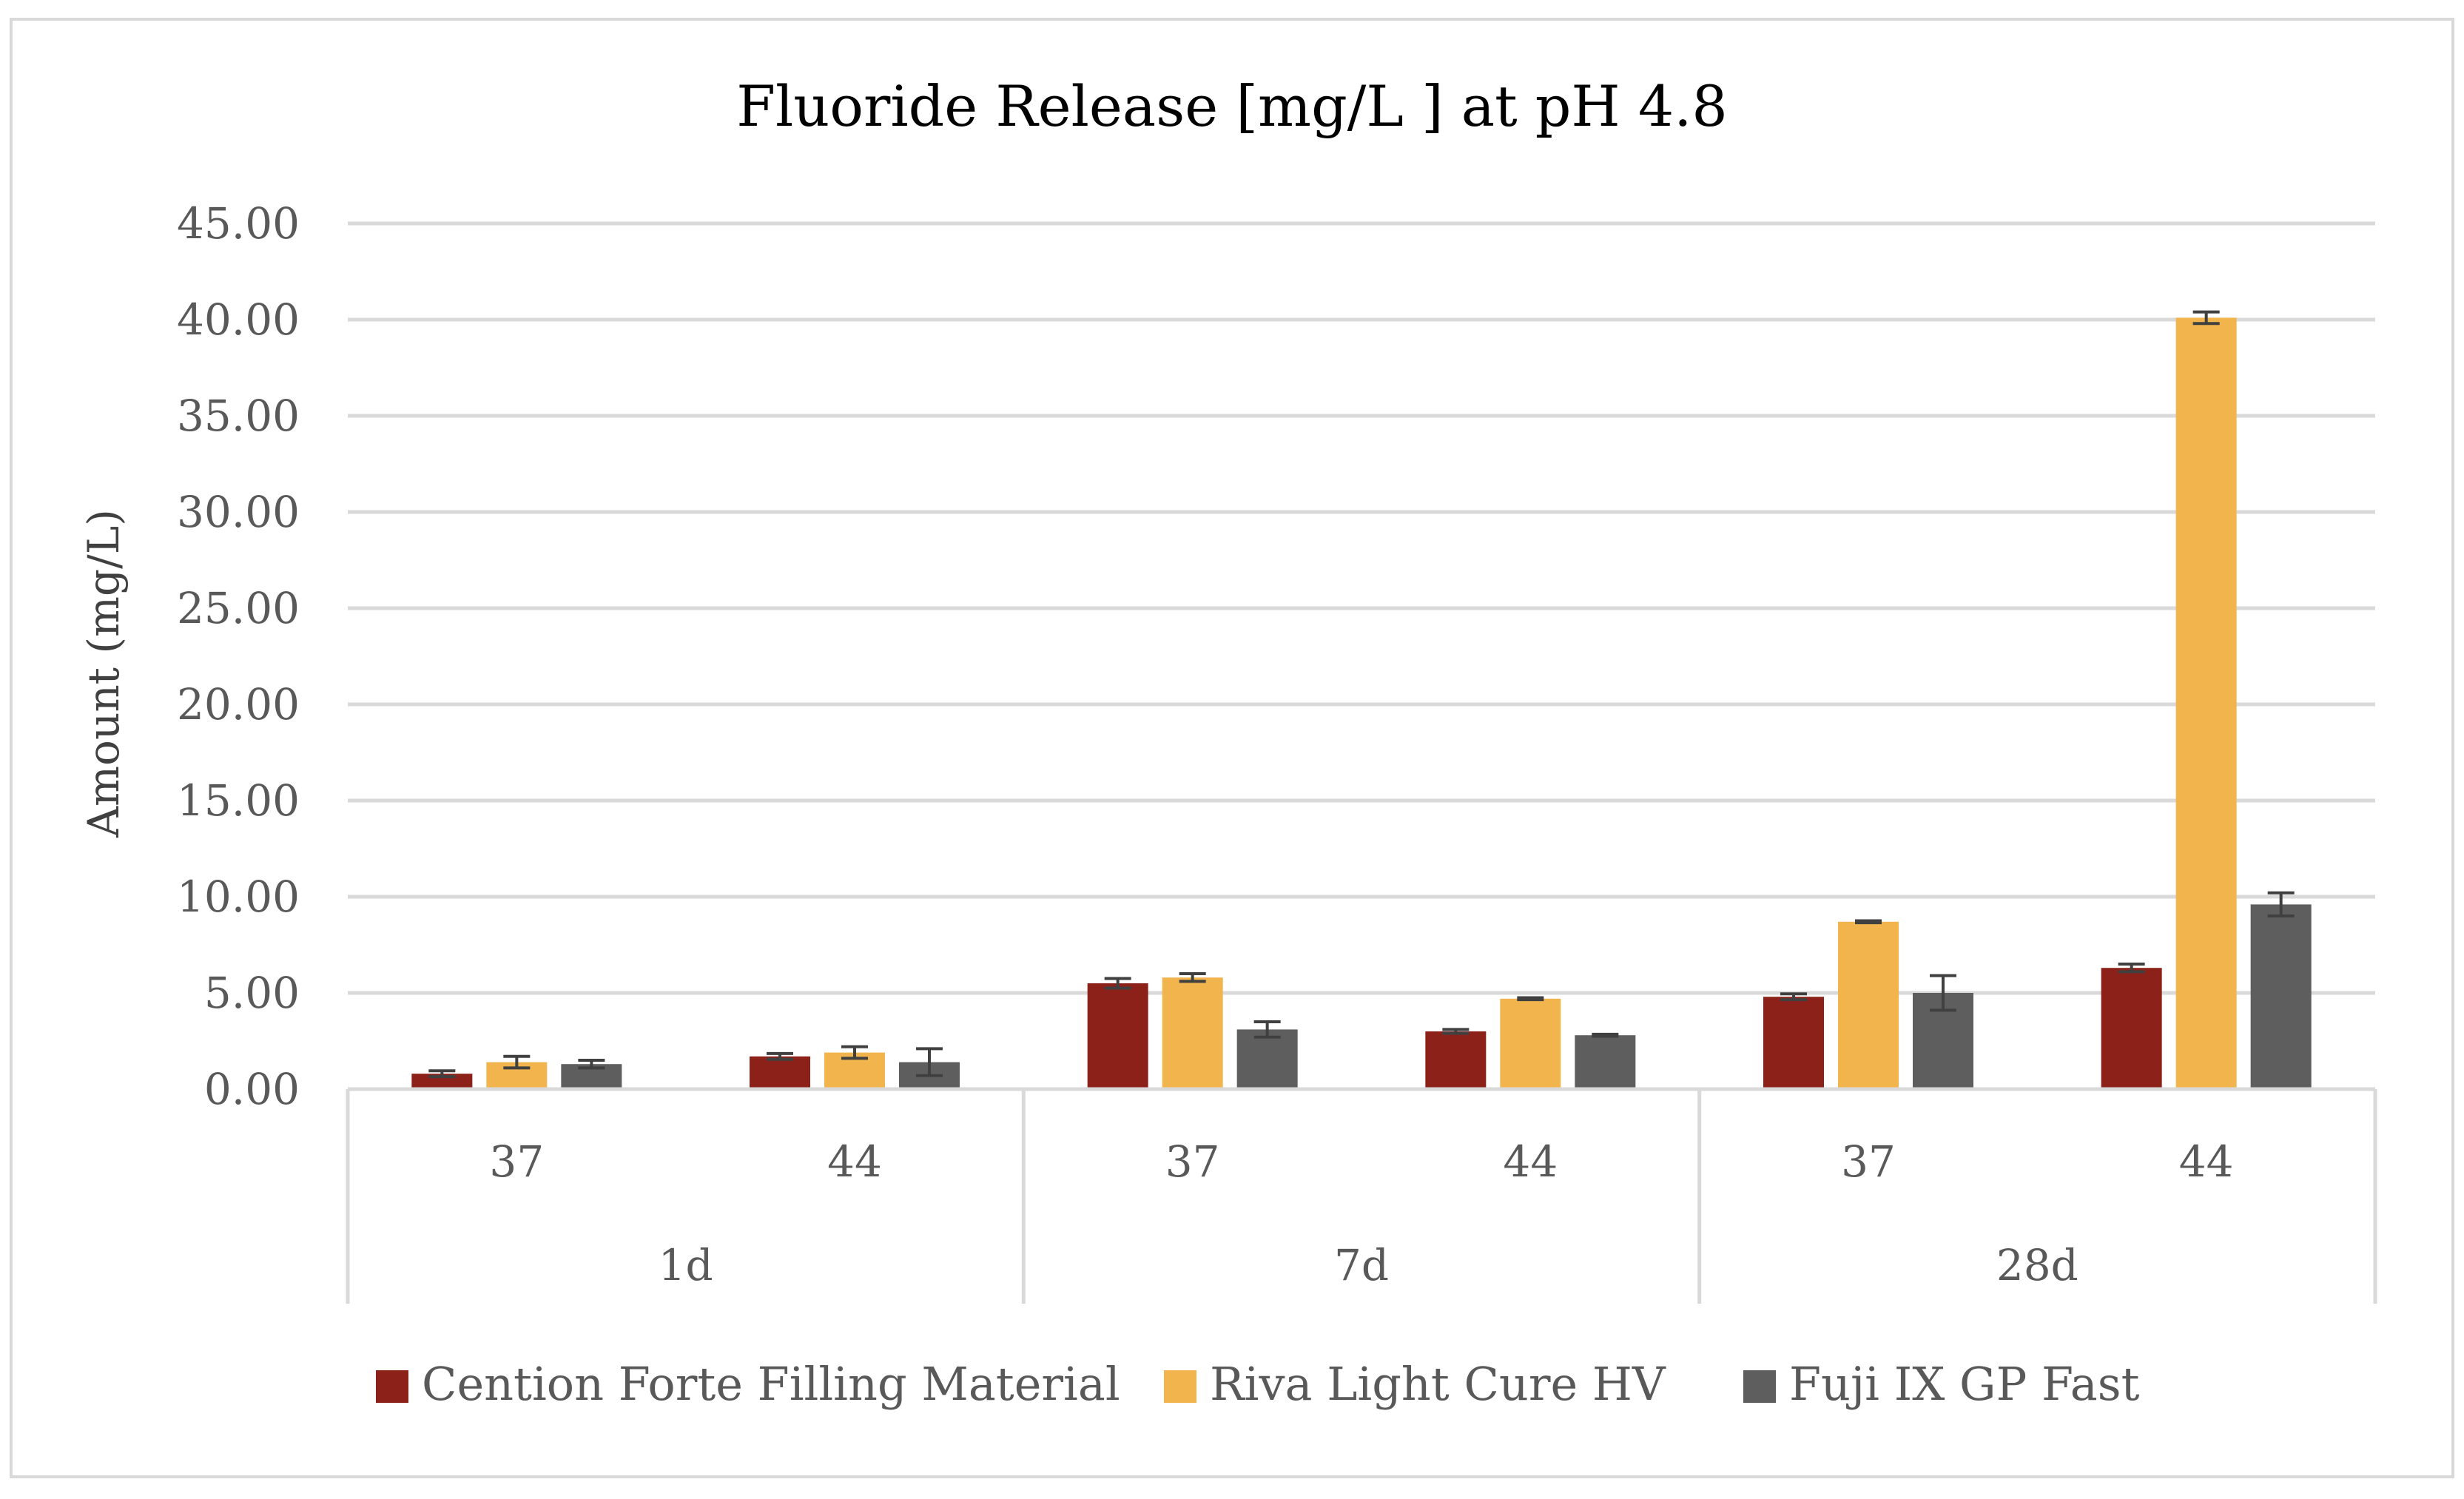  I want to click on legend-label: Cention Forte Filling Material, so click(771, 1384).